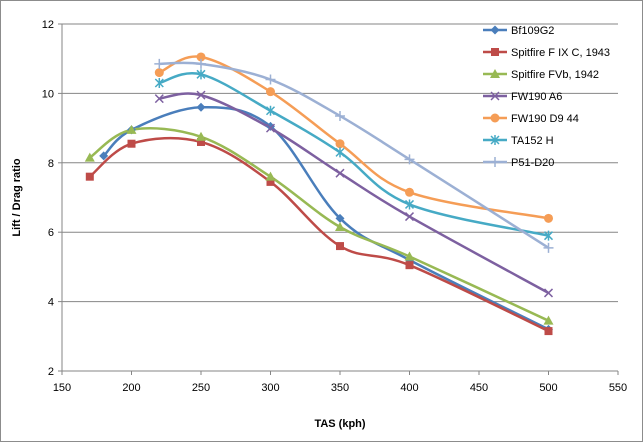 This screenshot has height=442, width=643. Describe the element at coordinates (339, 424) in the screenshot. I see `x-axis-title: TAS (kph)` at that location.